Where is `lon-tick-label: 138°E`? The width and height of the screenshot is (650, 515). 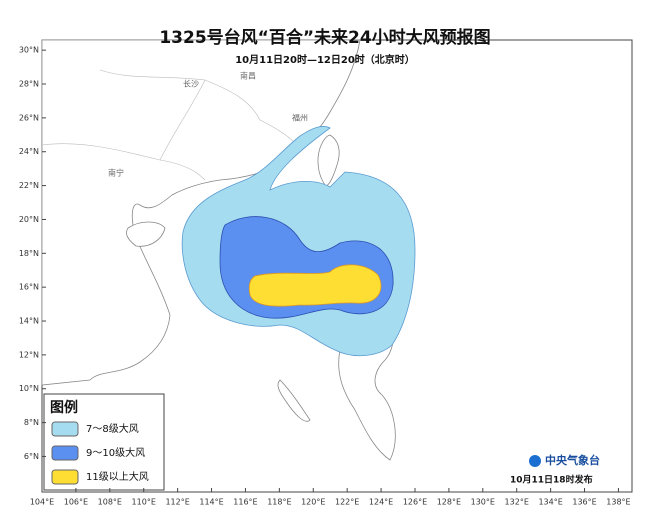 lon-tick-label: 138°E is located at coordinates (618, 502).